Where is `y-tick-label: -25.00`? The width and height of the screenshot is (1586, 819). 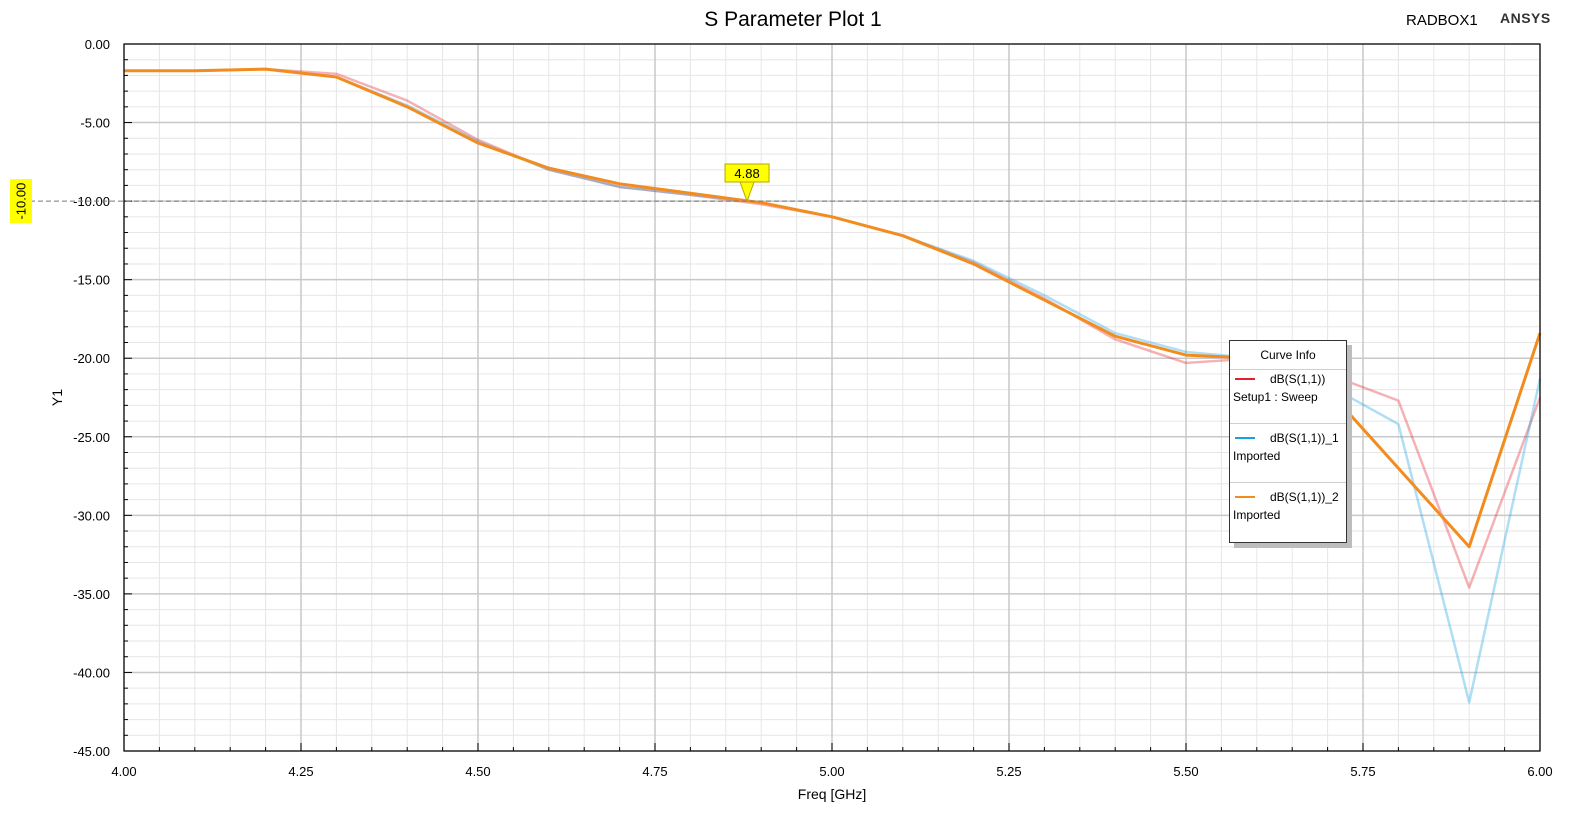 y-tick-label: -25.00 is located at coordinates (91, 437).